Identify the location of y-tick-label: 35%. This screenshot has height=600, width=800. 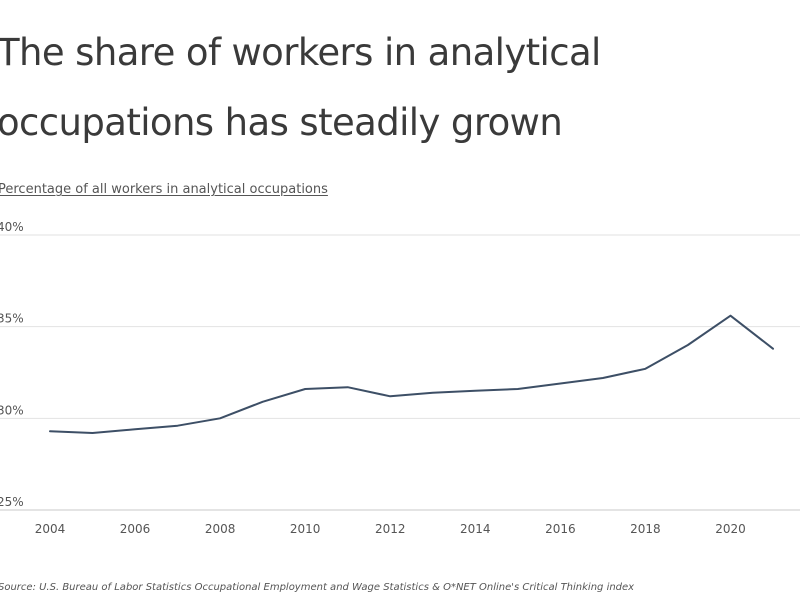
(12, 319).